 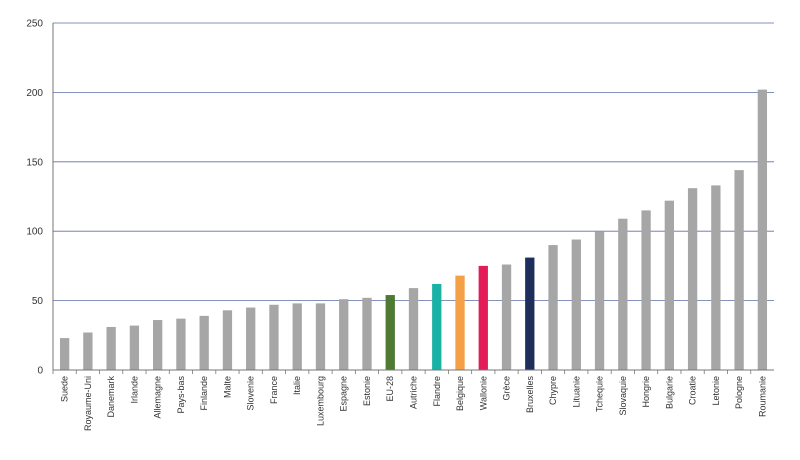 I want to click on x-tick-label: Allemagne, so click(x=158, y=397).